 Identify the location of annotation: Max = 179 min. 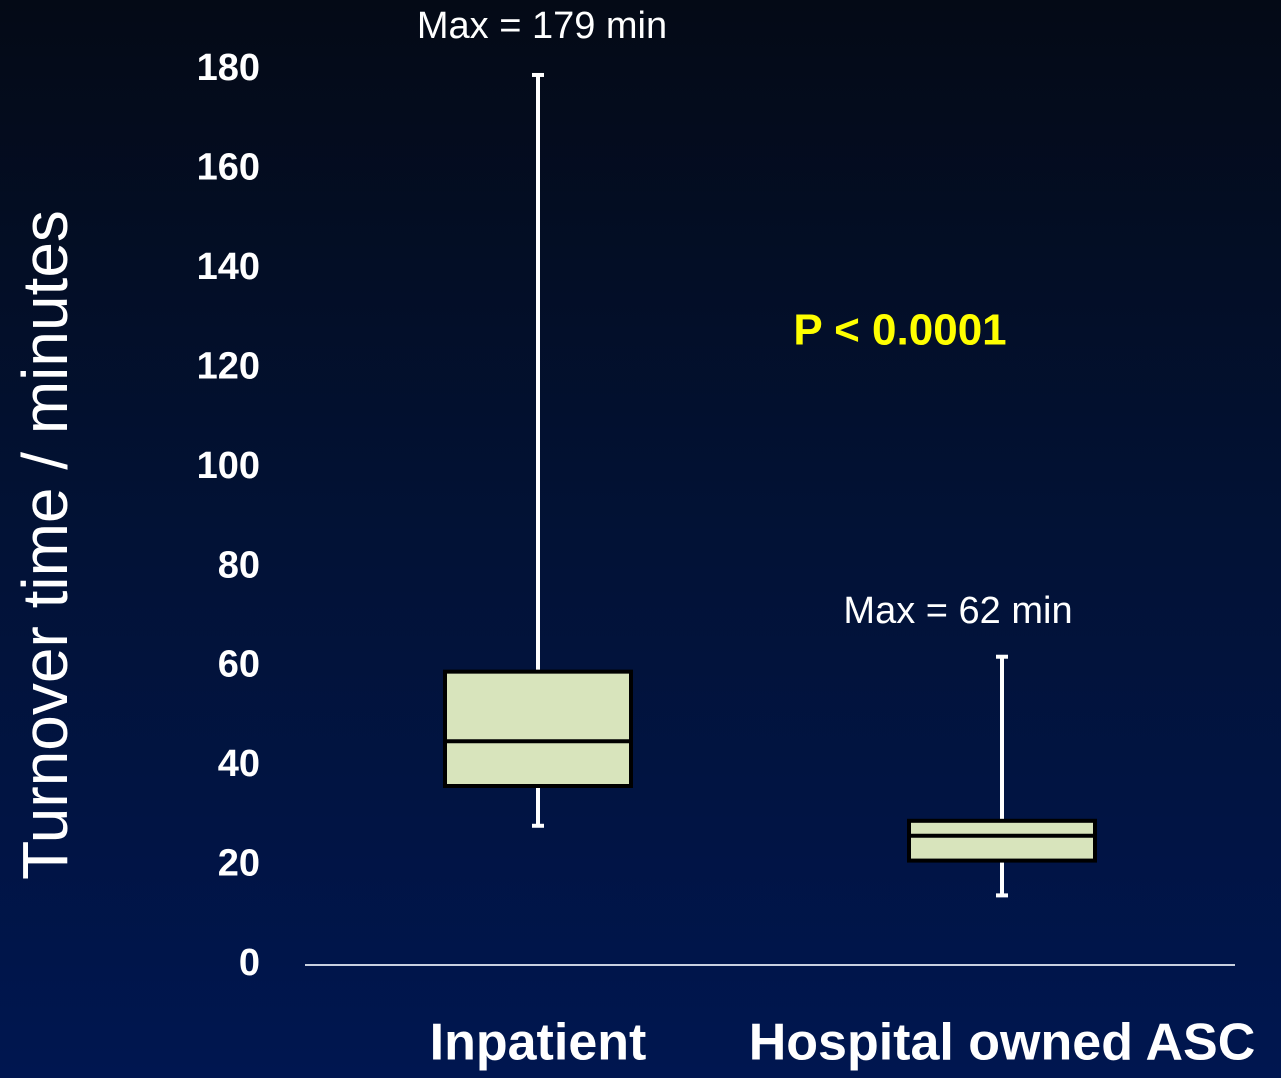
(542, 26).